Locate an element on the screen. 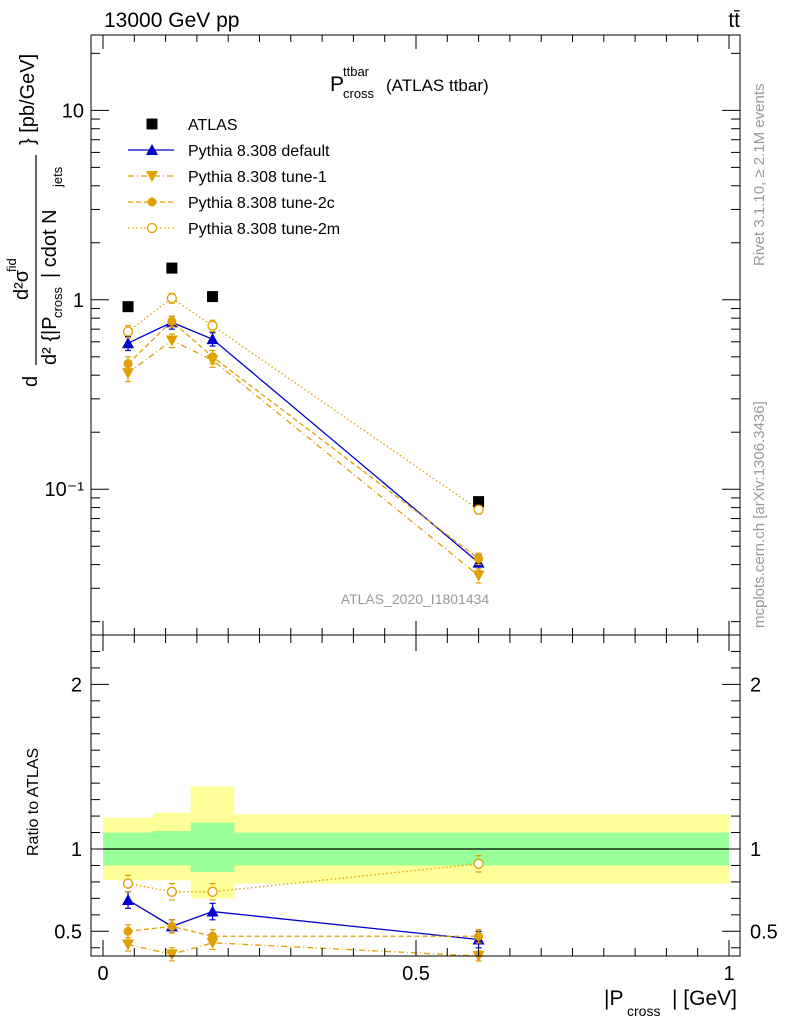  title-rest: (ATLAS ttbar) is located at coordinates (437, 85).